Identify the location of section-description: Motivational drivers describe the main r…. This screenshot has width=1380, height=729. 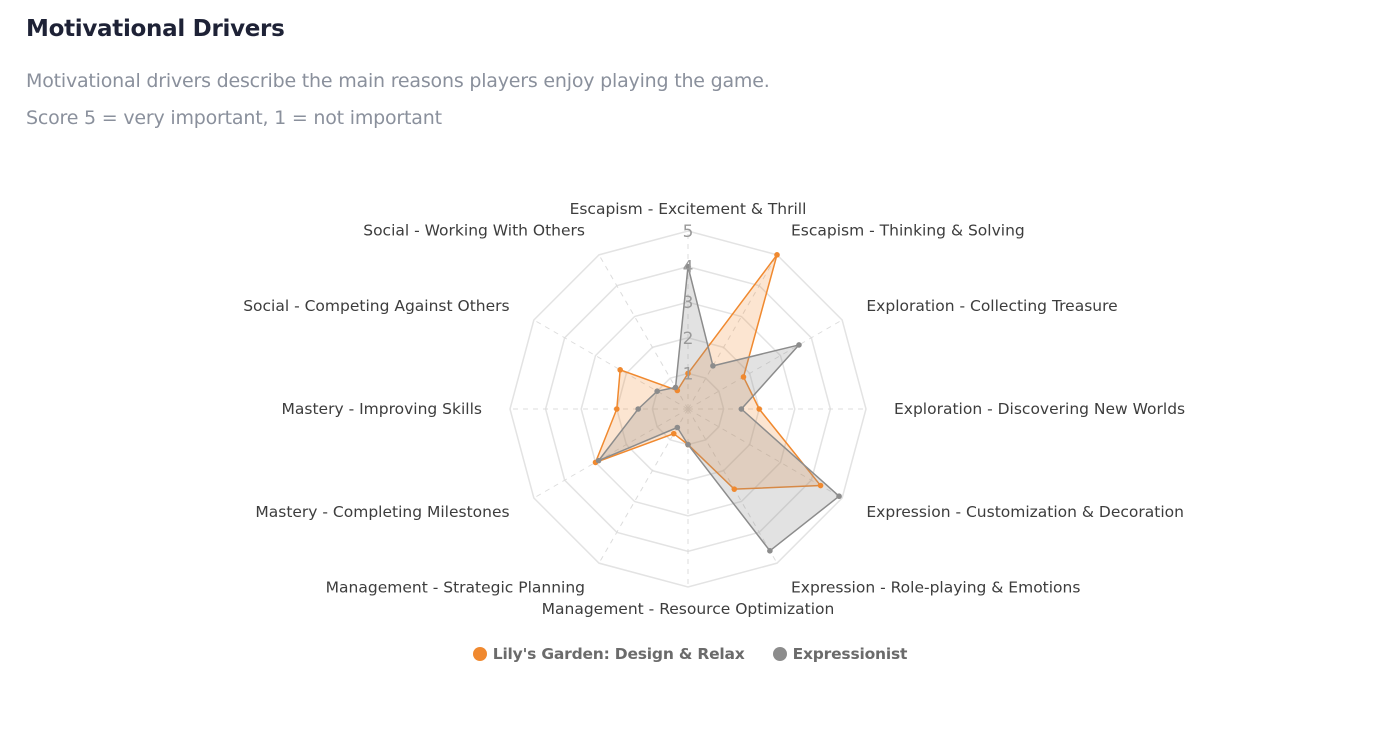
(398, 81).